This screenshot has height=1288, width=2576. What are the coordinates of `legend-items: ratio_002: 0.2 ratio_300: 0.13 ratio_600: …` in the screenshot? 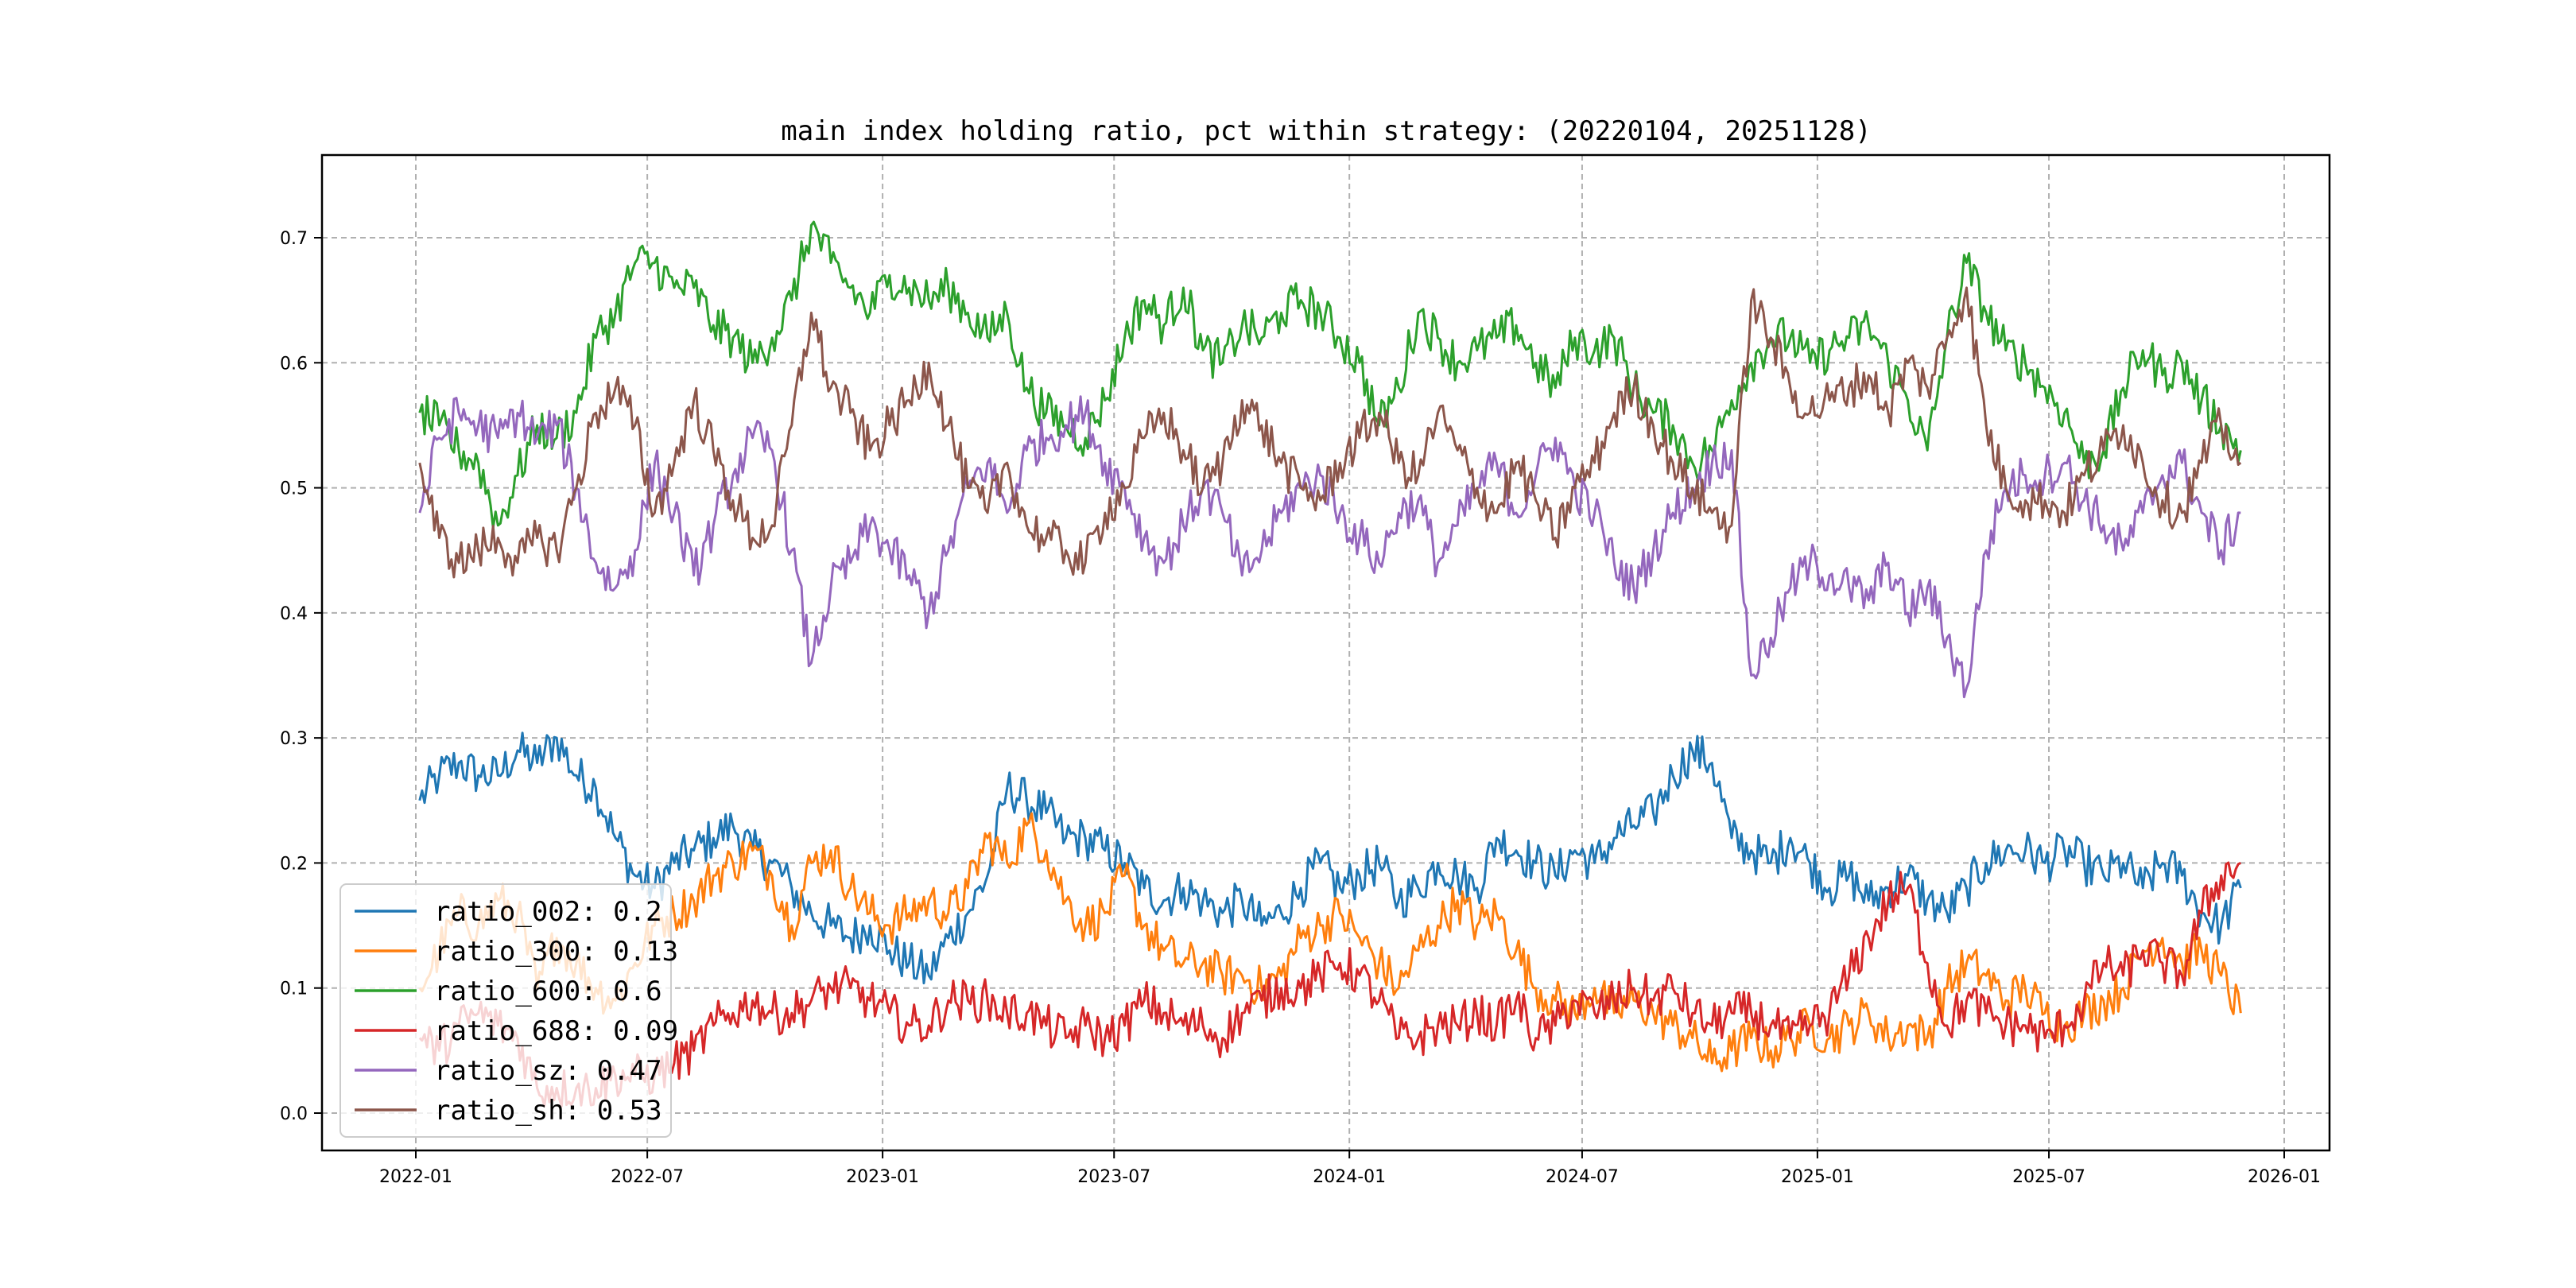 It's located at (517, 1011).